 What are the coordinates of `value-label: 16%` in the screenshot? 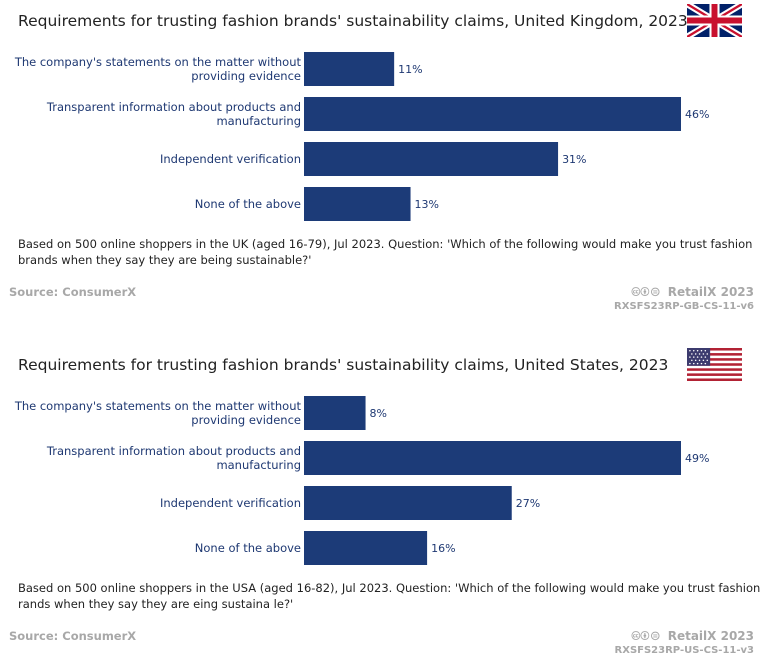 It's located at (443, 548).